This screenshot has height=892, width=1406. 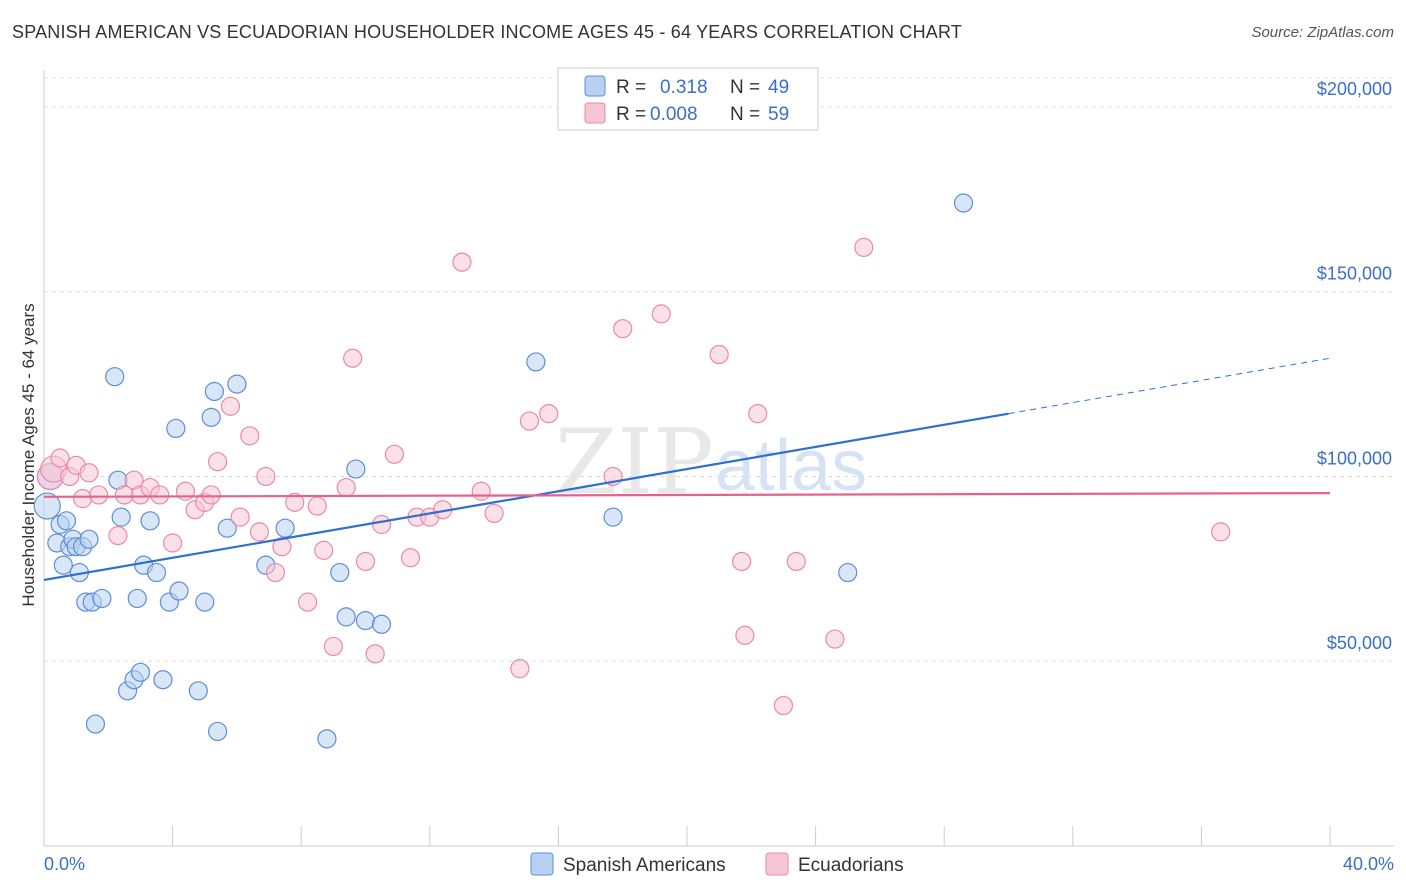 What do you see at coordinates (684, 87) in the screenshot?
I see `legend-r-value-1: 0.318` at bounding box center [684, 87].